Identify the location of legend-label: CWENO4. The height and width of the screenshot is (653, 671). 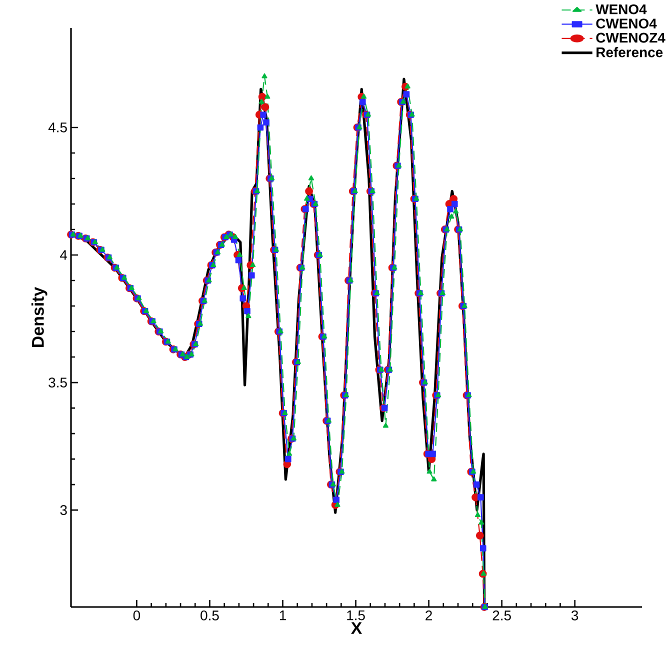
(626, 23).